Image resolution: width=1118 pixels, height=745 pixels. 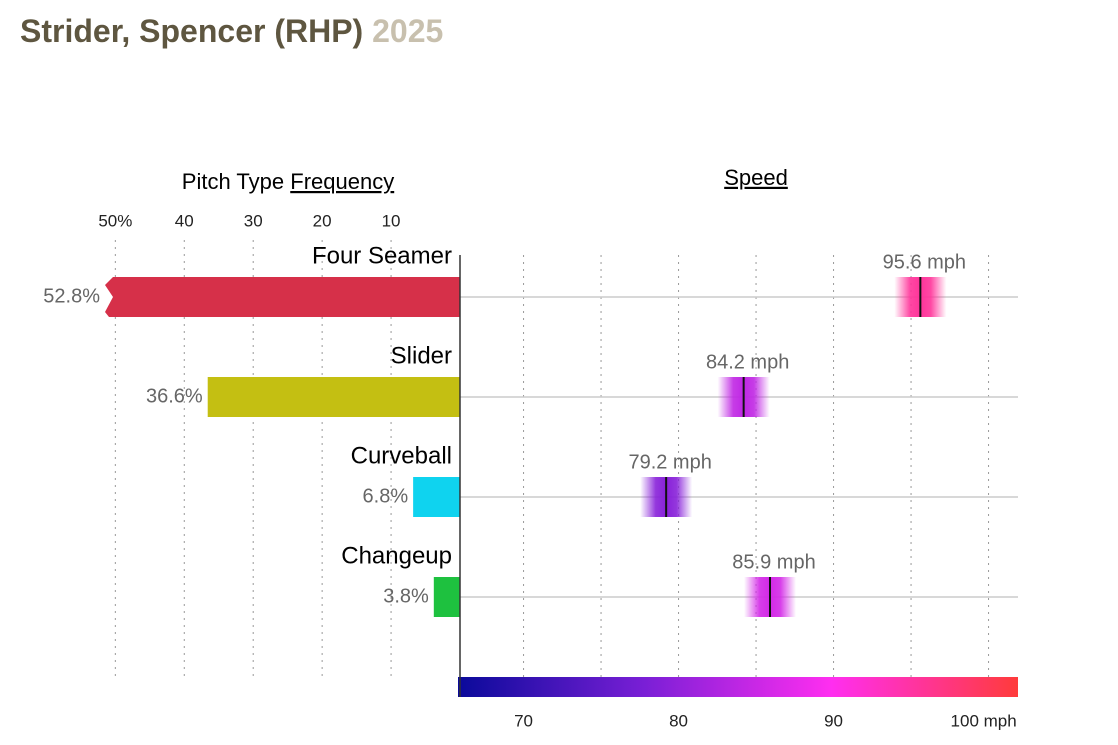 I want to click on page-title: Strider, Spencer (RHP) 2025, so click(x=231, y=31).